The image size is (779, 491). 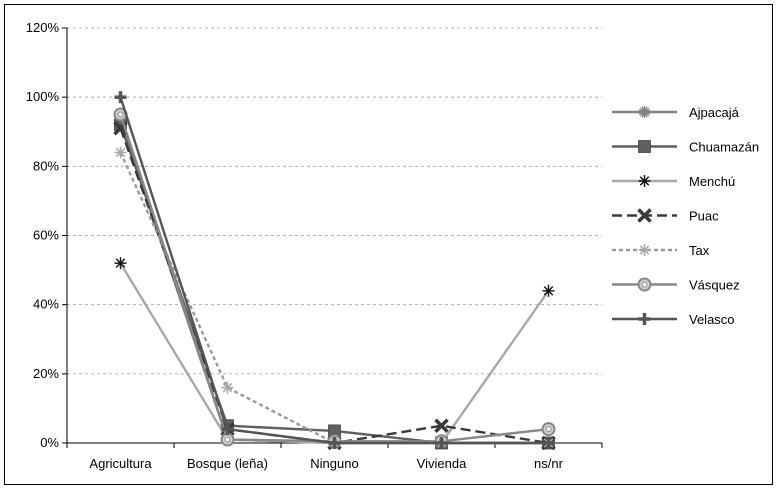 What do you see at coordinates (704, 216) in the screenshot?
I see `legend-label: Puac` at bounding box center [704, 216].